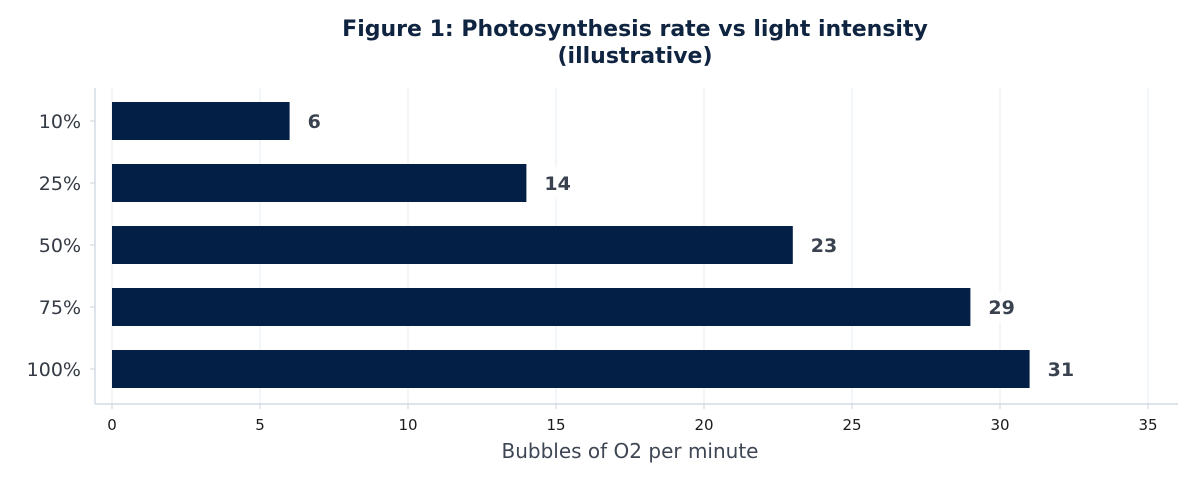 The width and height of the screenshot is (1196, 481). Describe the element at coordinates (571, 369) in the screenshot. I see `bar-100pct` at that location.